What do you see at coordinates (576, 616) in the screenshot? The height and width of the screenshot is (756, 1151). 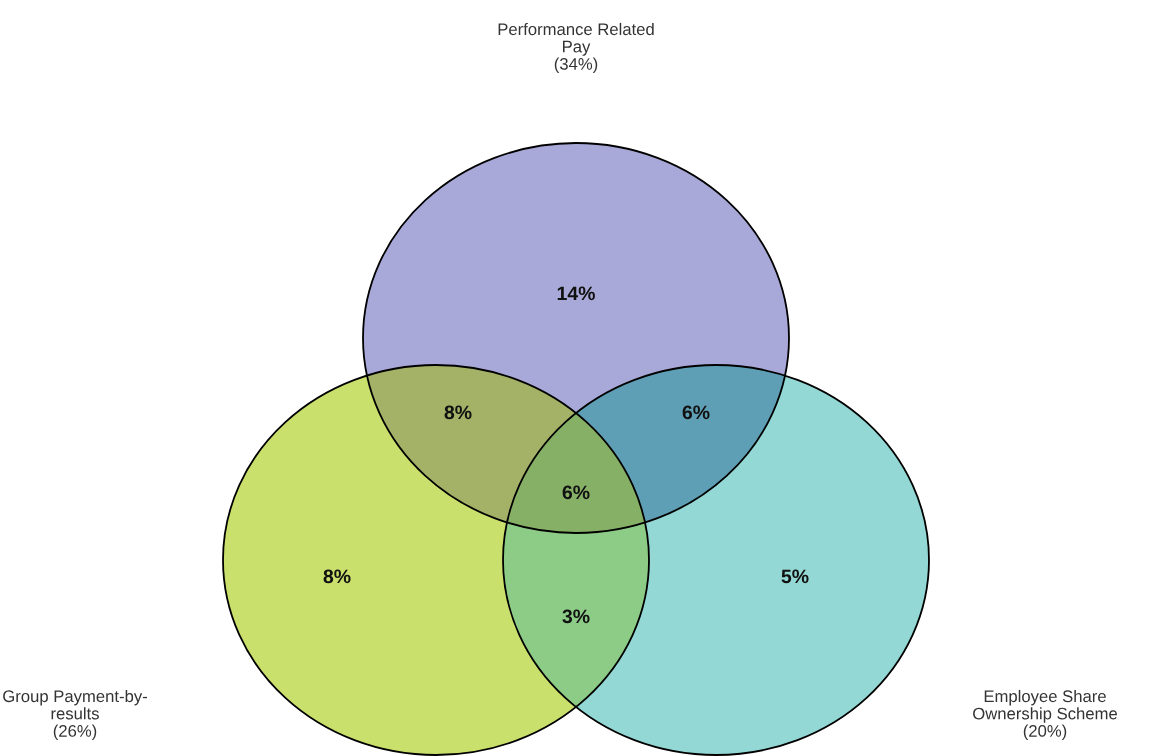 I see `data-label: 3%` at bounding box center [576, 616].